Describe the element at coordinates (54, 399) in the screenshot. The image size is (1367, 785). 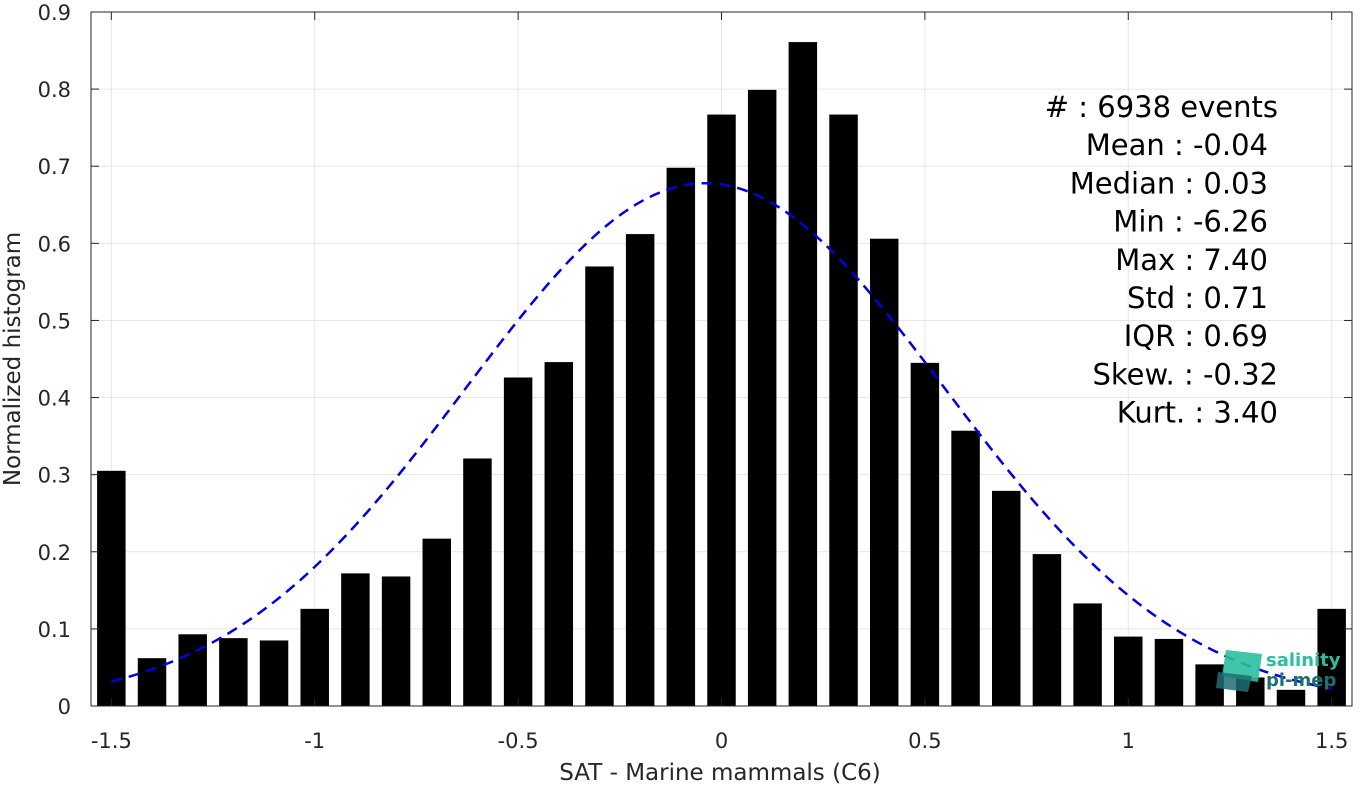
I see `y-tick-label: 0.4` at that location.